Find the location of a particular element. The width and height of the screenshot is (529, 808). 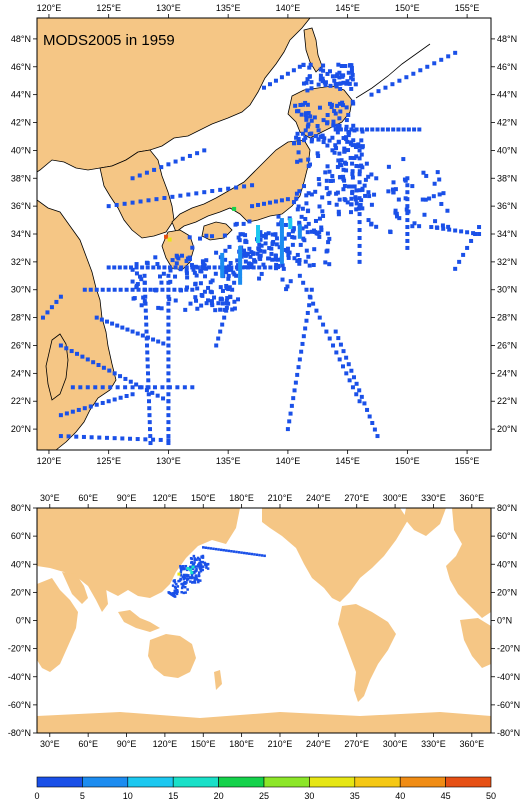

colorbar-label: 10 is located at coordinates (128, 796).